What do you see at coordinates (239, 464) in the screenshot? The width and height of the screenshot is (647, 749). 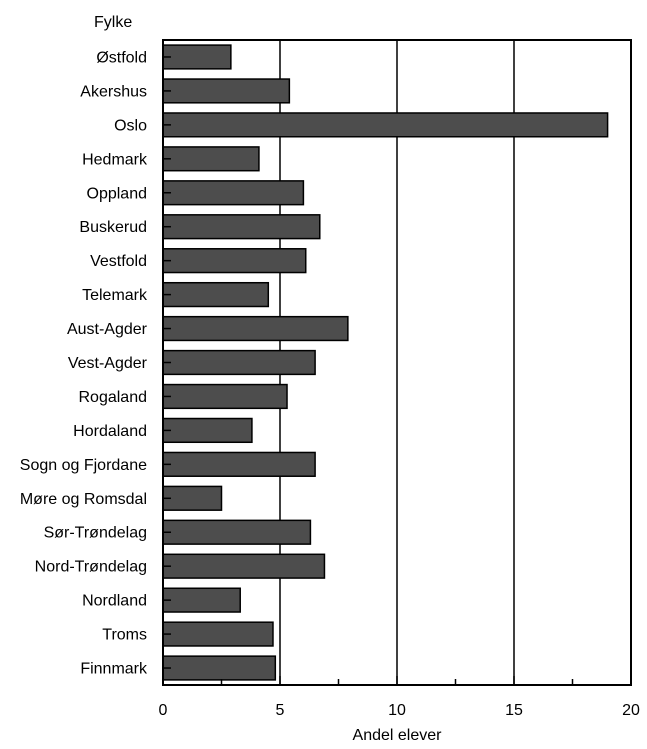 I see `bar-sogn-og-fjordane` at bounding box center [239, 464].